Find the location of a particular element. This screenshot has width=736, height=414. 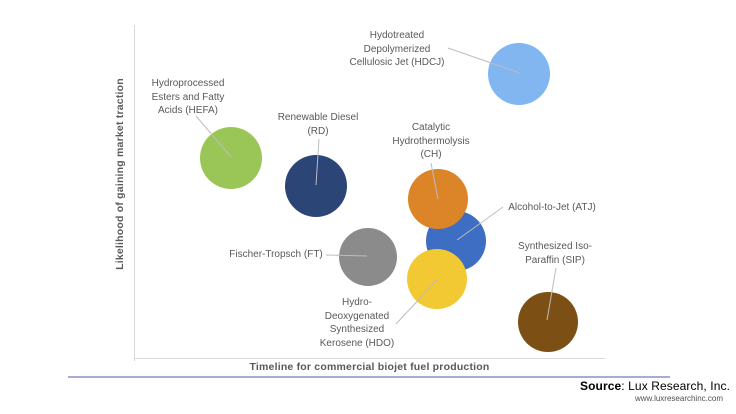

bubble-ch is located at coordinates (438, 199).